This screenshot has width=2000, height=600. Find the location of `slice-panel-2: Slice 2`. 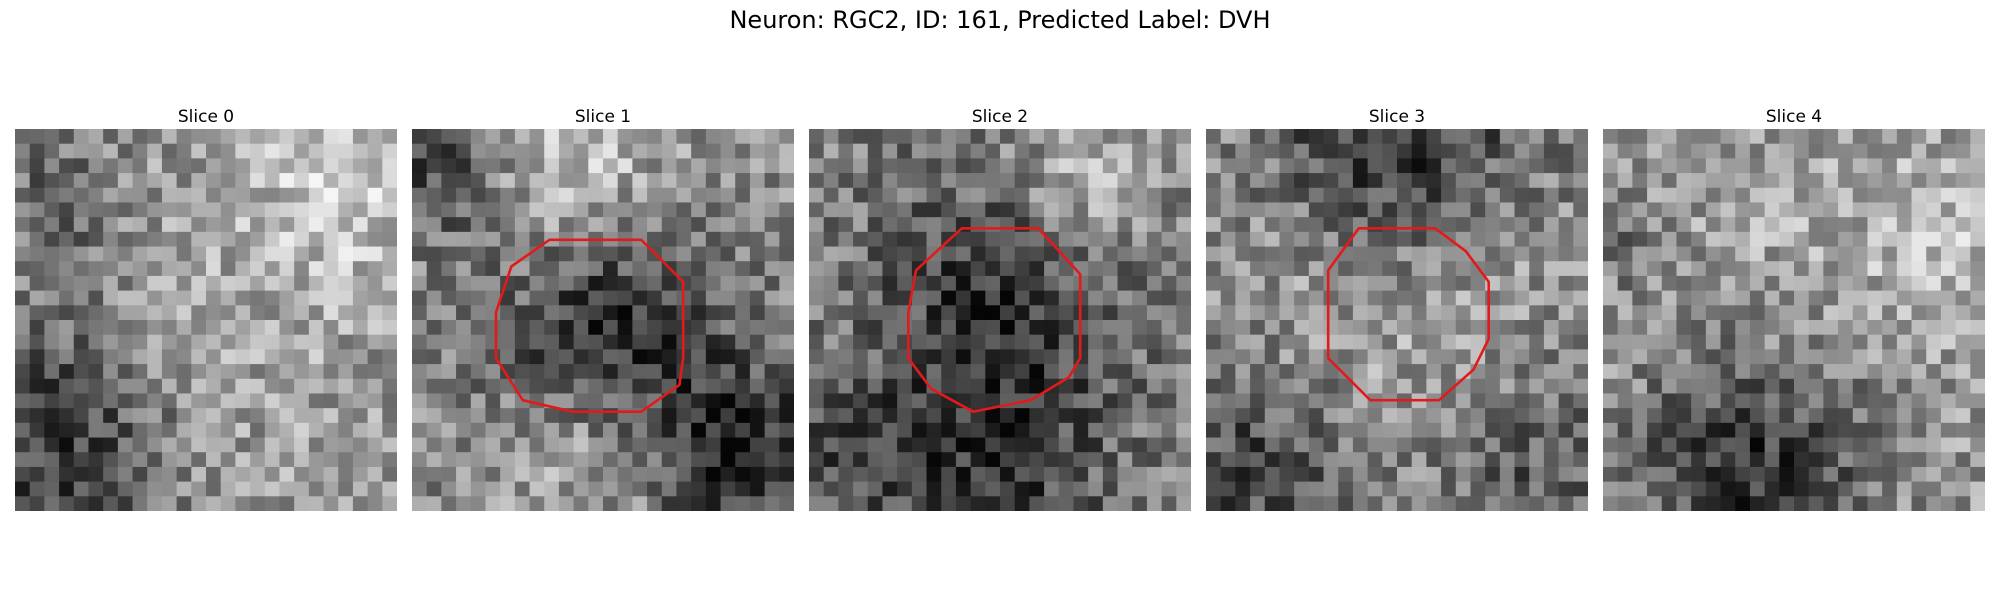

slice-panel-2: Slice 2 is located at coordinates (1000, 308).